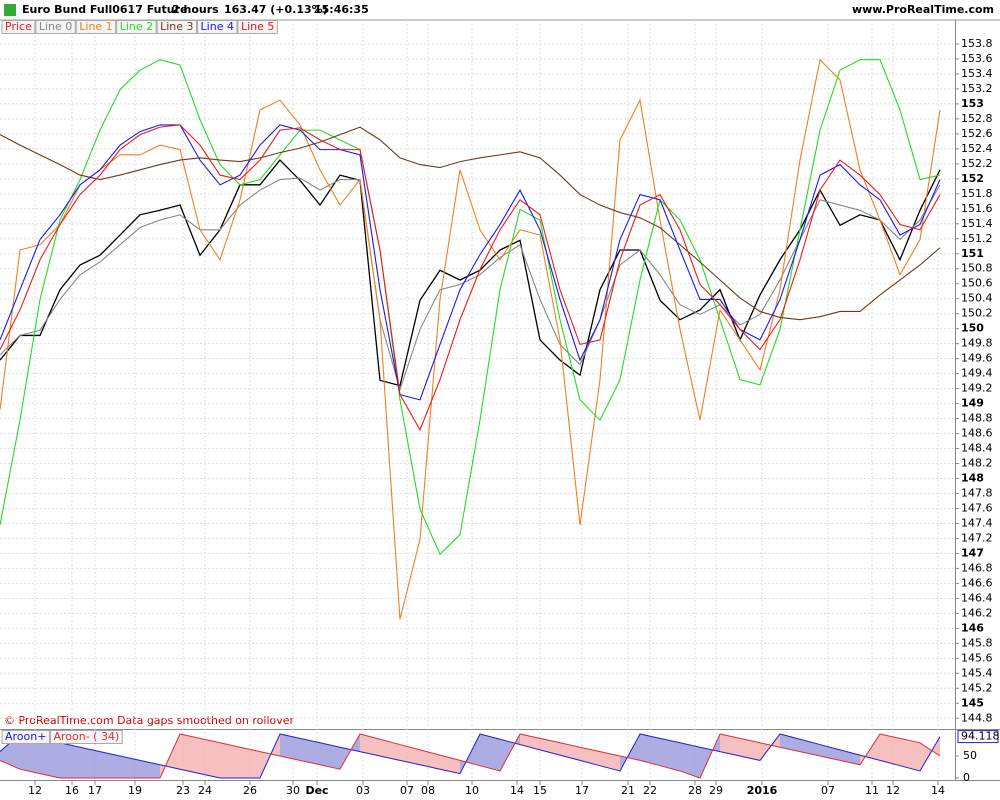 Image resolution: width=1000 pixels, height=800 pixels. Describe the element at coordinates (923, 9) in the screenshot. I see `site: www.ProRealTime.com` at that location.